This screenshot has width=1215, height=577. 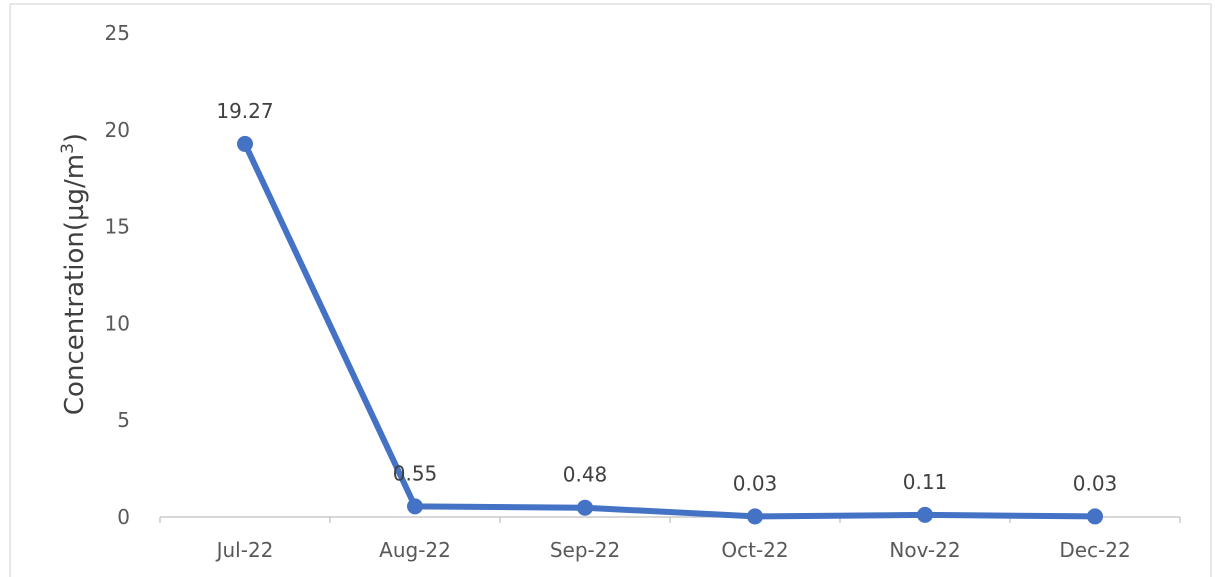 What do you see at coordinates (244, 550) in the screenshot?
I see `x-tick-label: Jul-22` at bounding box center [244, 550].